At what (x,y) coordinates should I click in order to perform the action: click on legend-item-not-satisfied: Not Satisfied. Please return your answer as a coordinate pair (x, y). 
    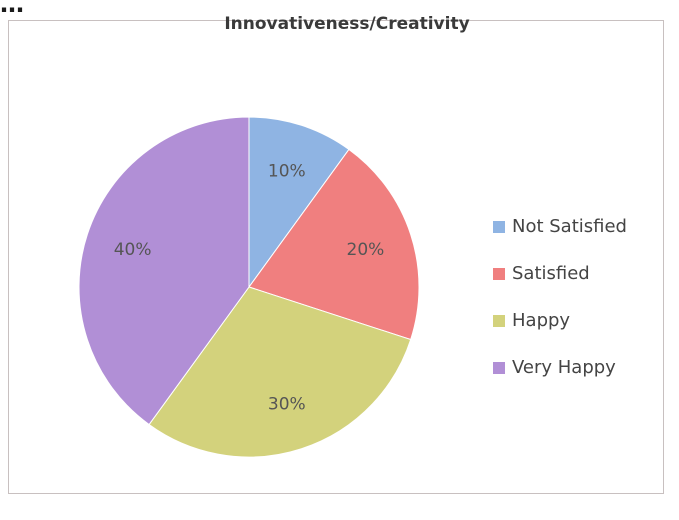
    Looking at the image, I should click on (560, 226).